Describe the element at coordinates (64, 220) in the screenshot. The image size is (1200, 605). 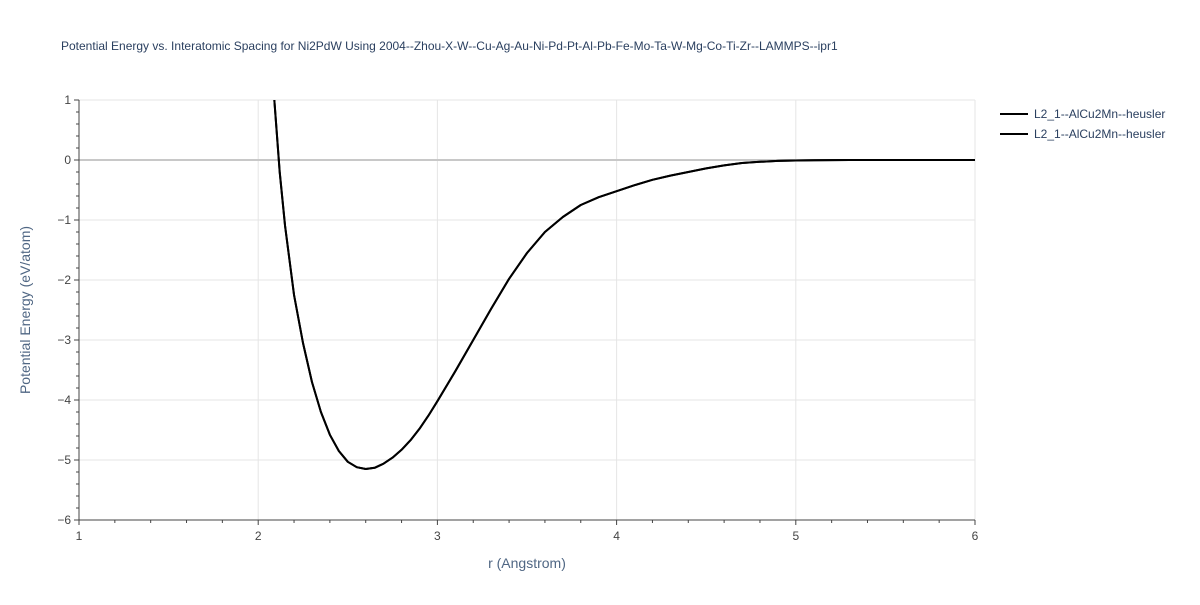
I see `y-tick-label: −1` at that location.